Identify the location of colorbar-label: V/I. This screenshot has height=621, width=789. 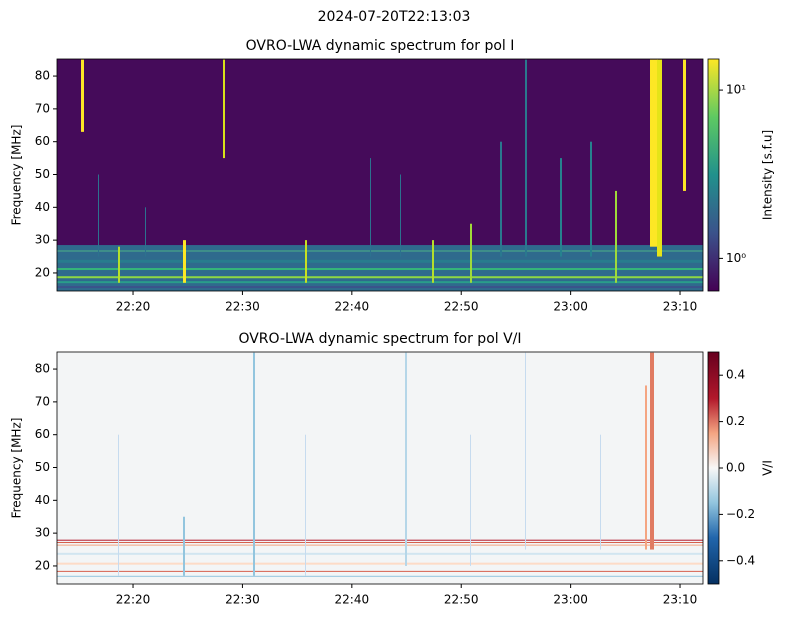
(768, 468).